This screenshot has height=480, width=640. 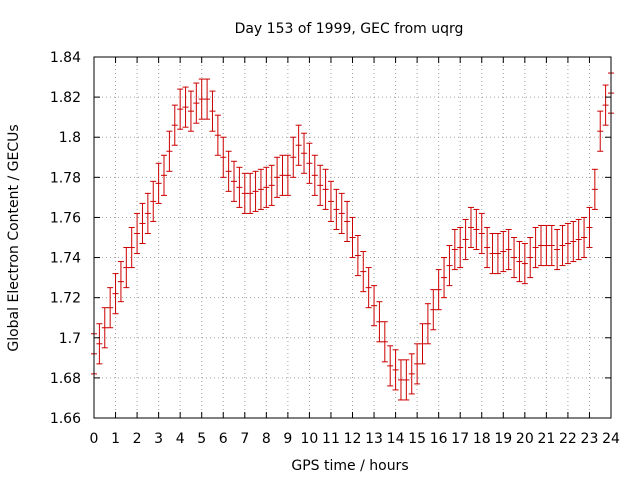 What do you see at coordinates (65, 98) in the screenshot?
I see `y-tick-label: 1.82` at bounding box center [65, 98].